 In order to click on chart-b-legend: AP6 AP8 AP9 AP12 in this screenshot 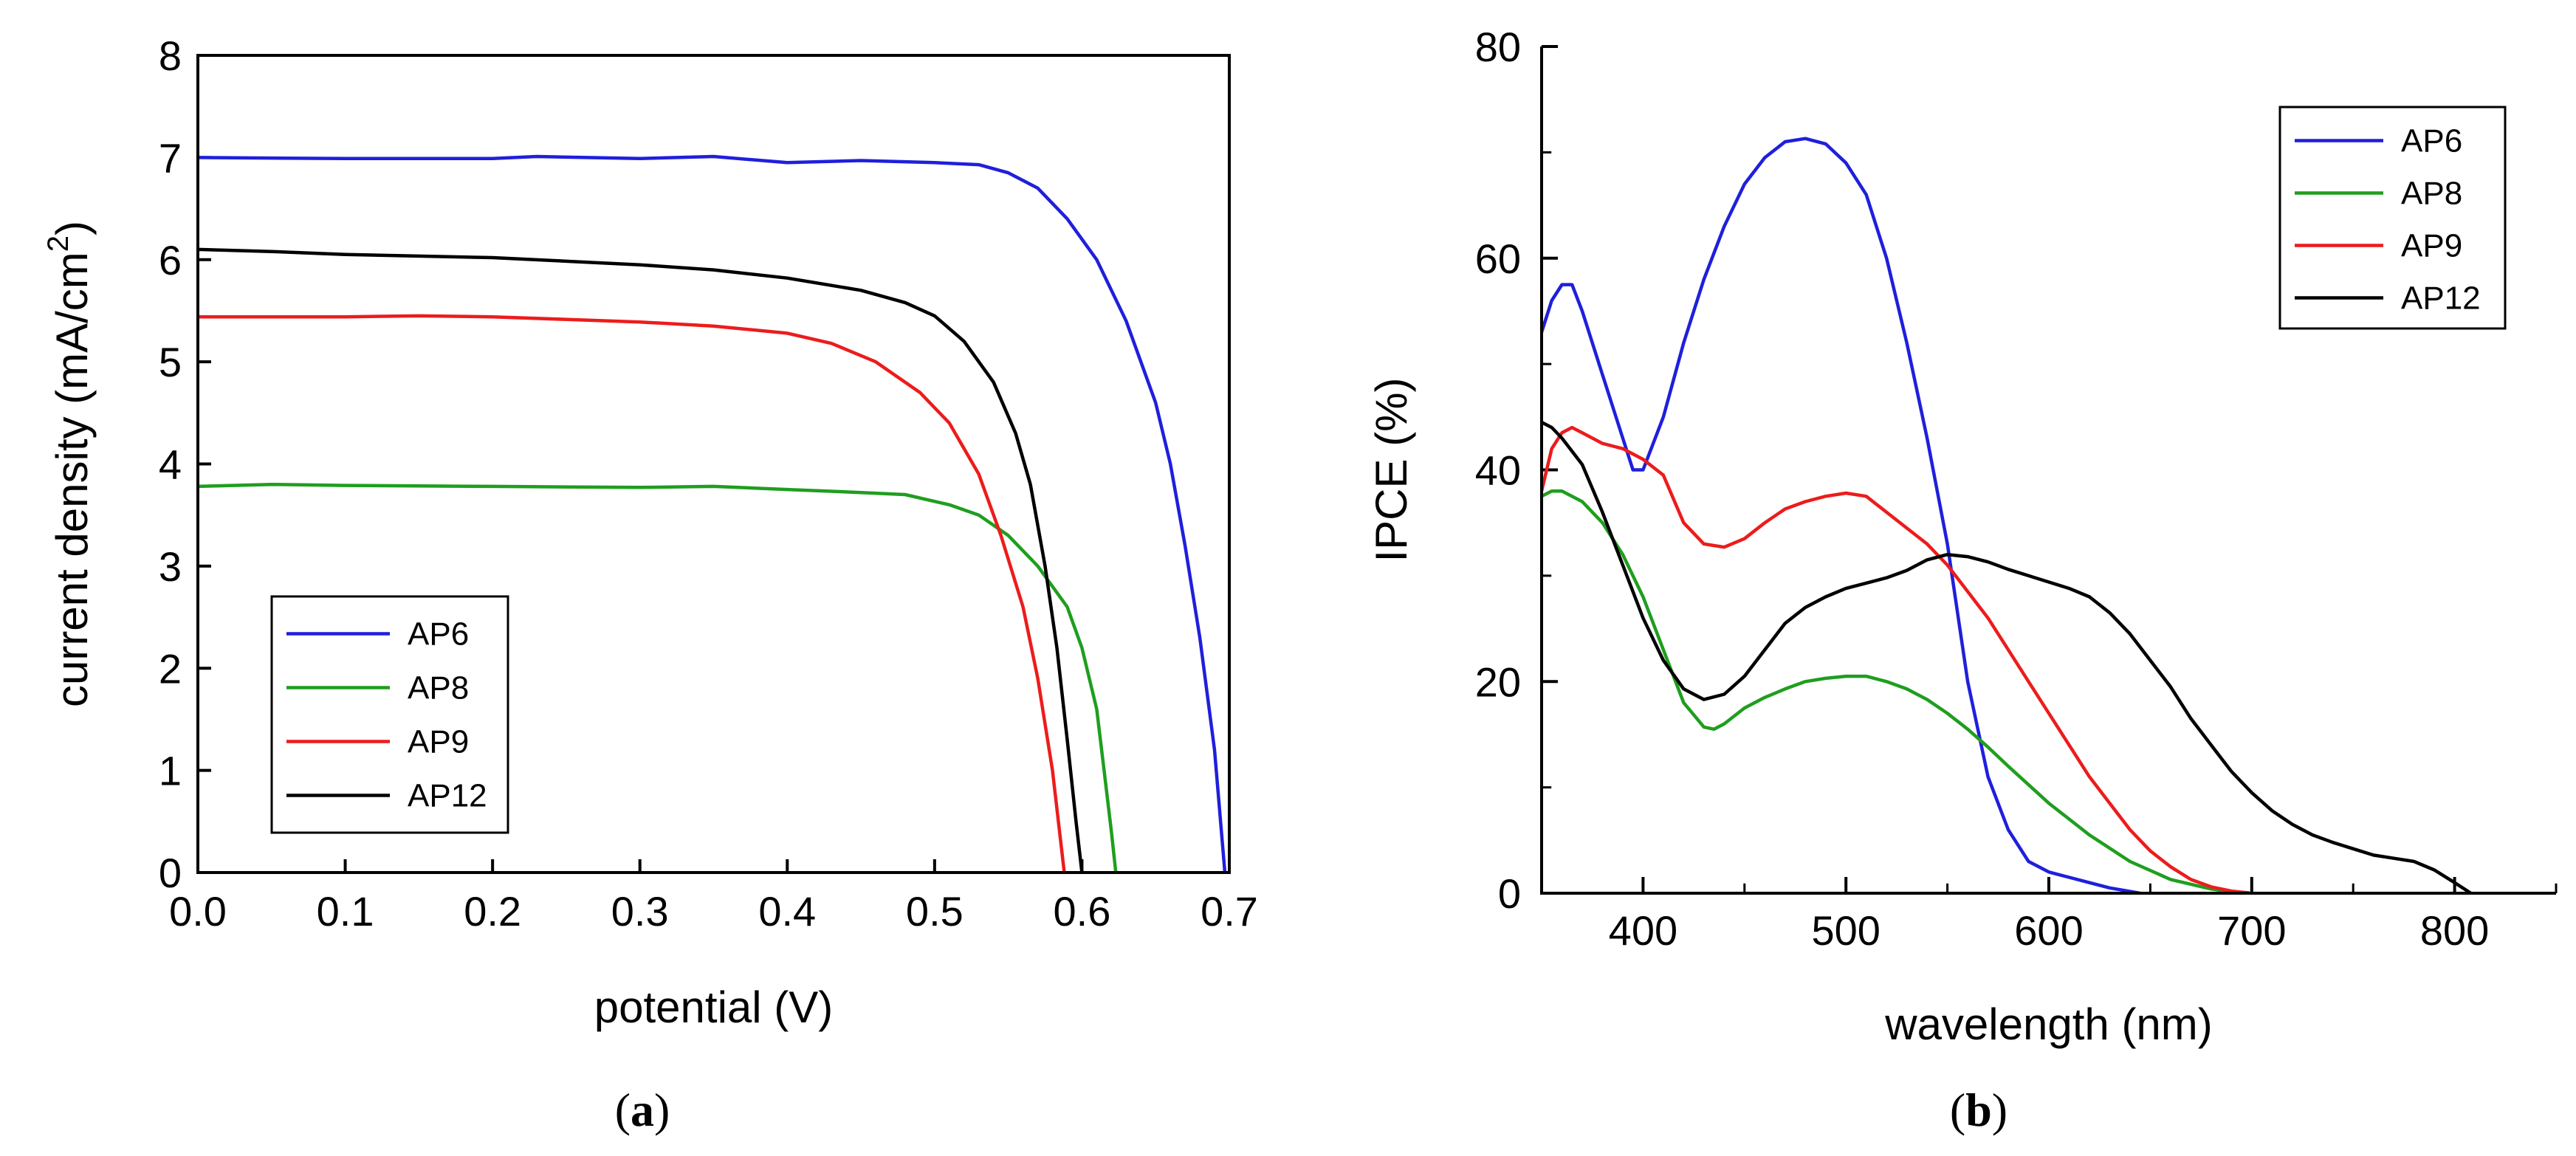, I will do `click(2392, 218)`.